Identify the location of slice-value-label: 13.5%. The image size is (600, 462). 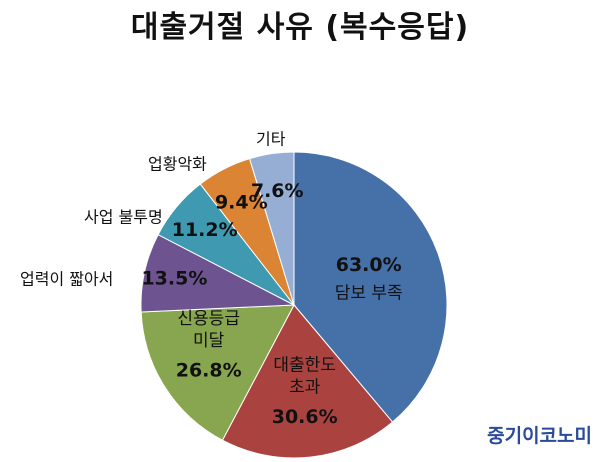
(174, 278).